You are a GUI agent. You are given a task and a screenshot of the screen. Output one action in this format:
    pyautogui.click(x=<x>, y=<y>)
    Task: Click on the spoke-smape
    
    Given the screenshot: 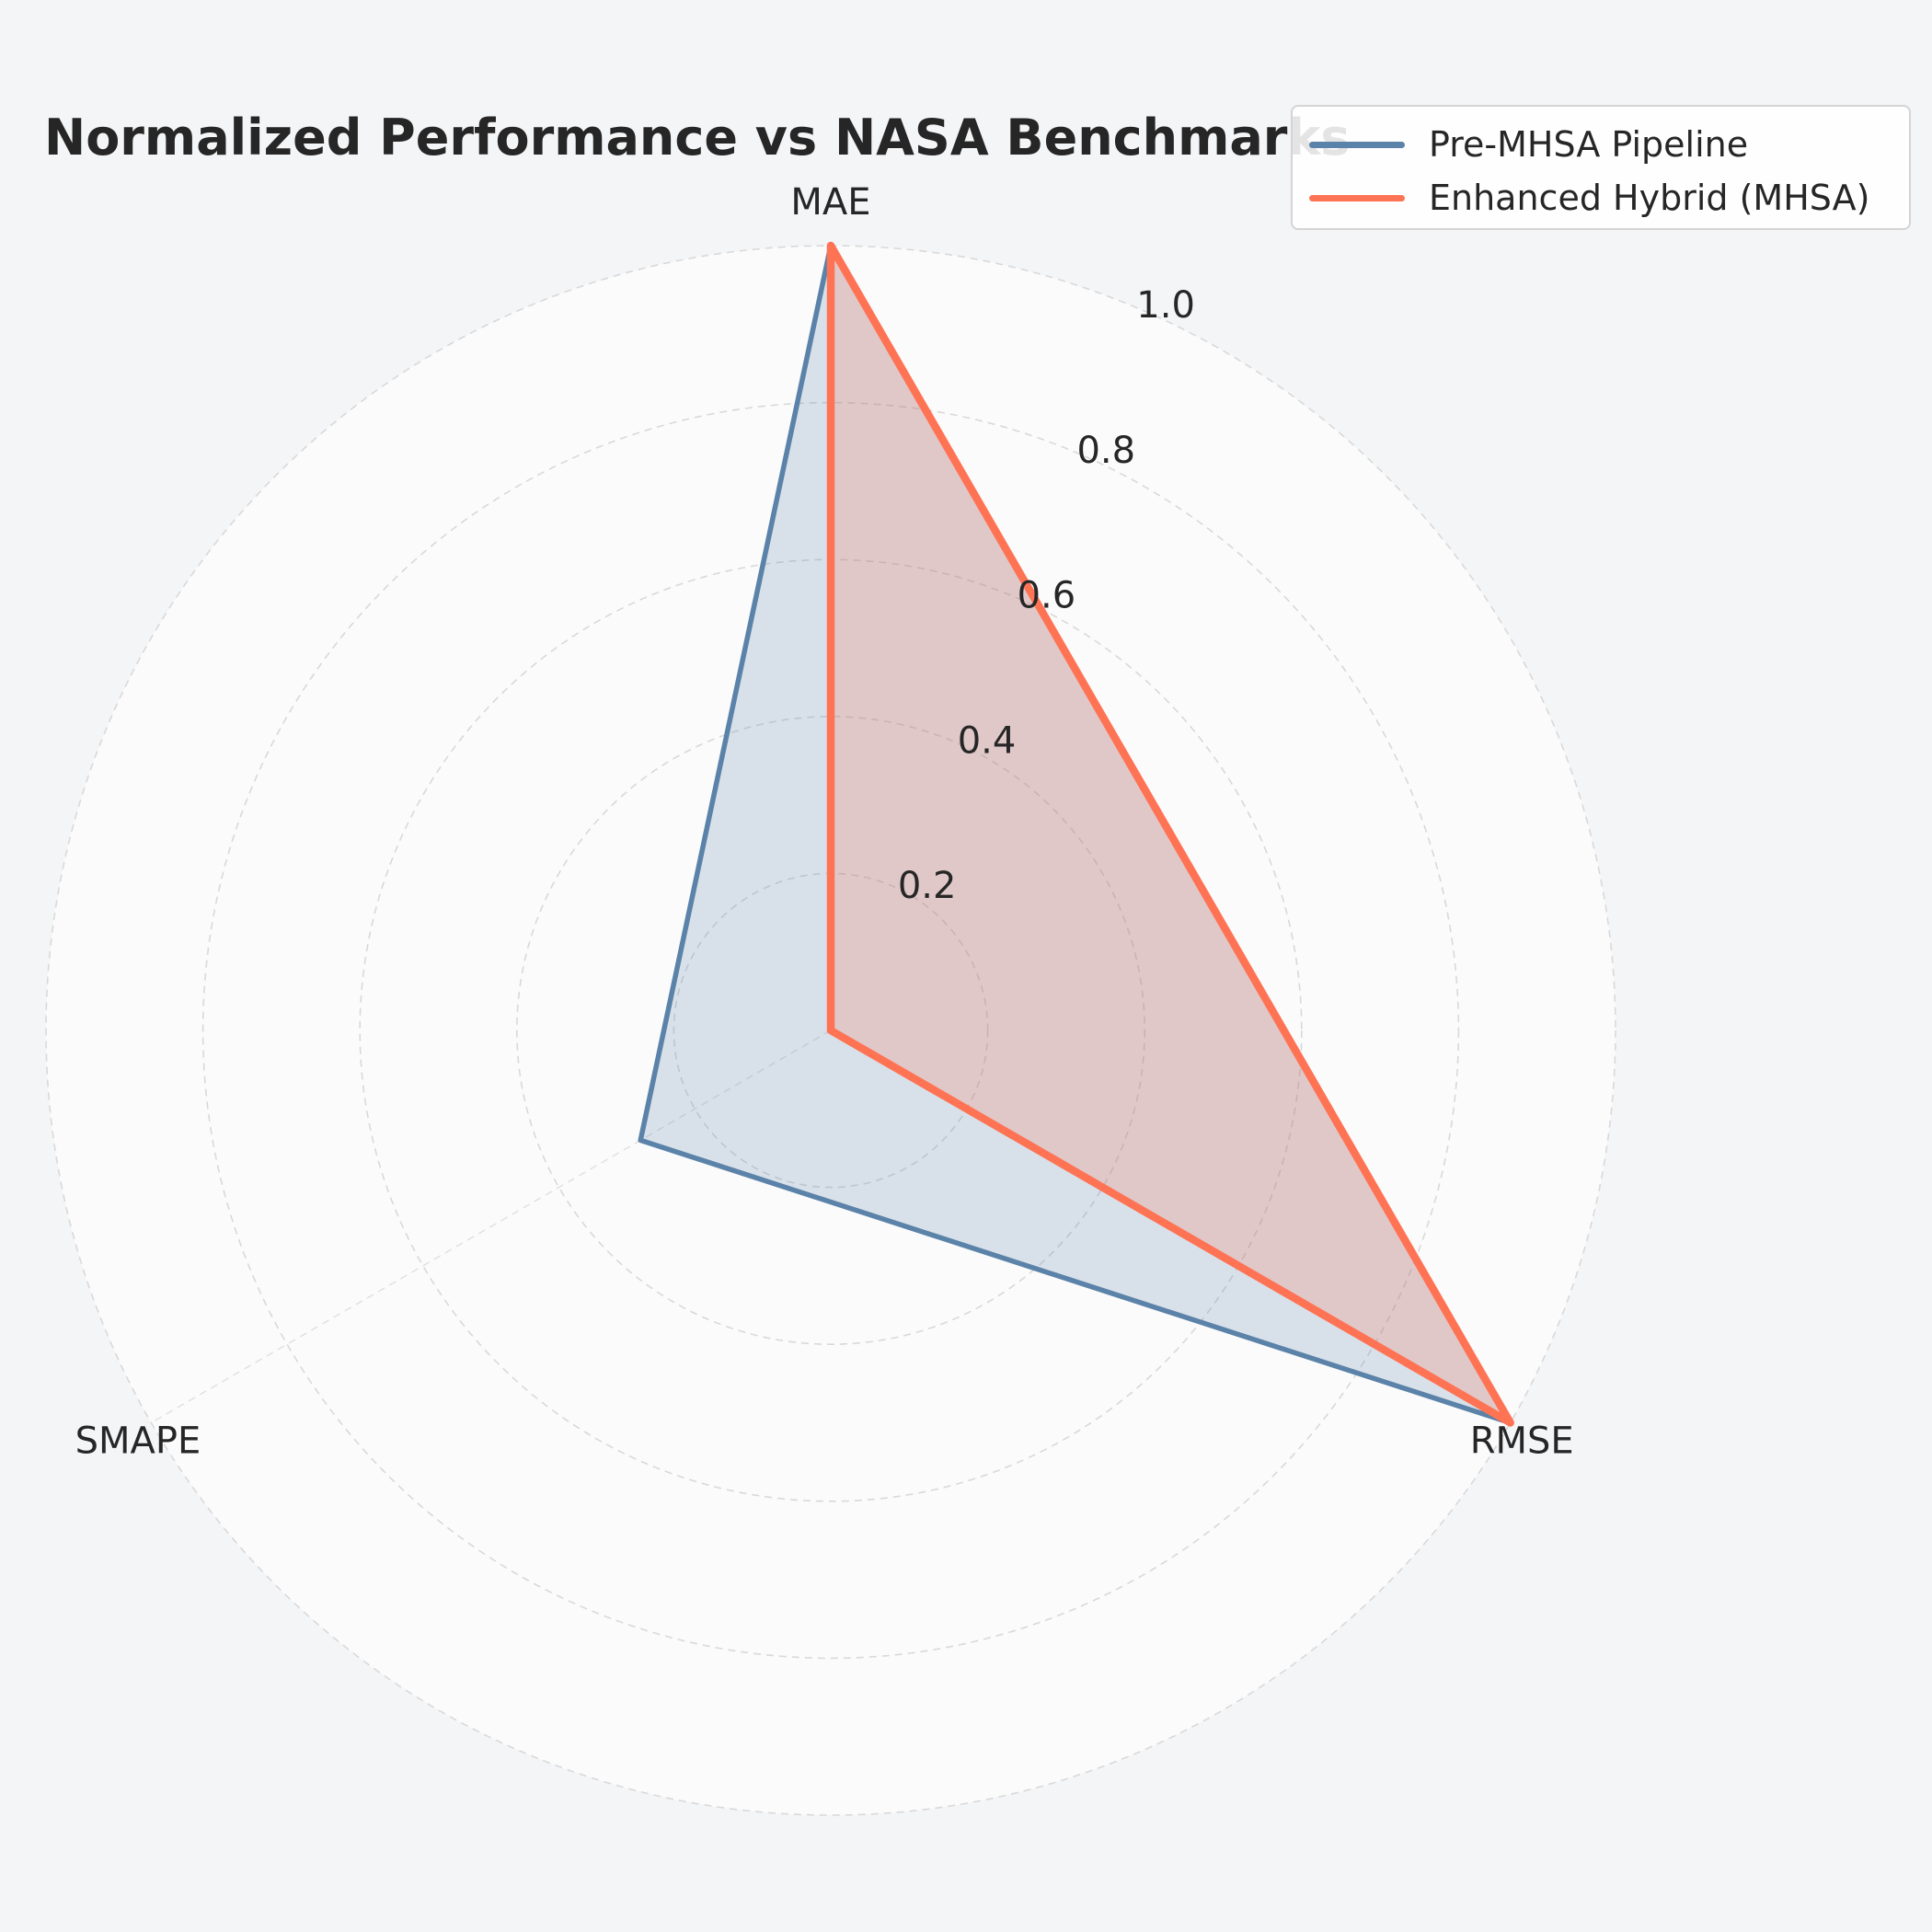 What is the action you would take?
    pyautogui.click(x=491, y=1226)
    